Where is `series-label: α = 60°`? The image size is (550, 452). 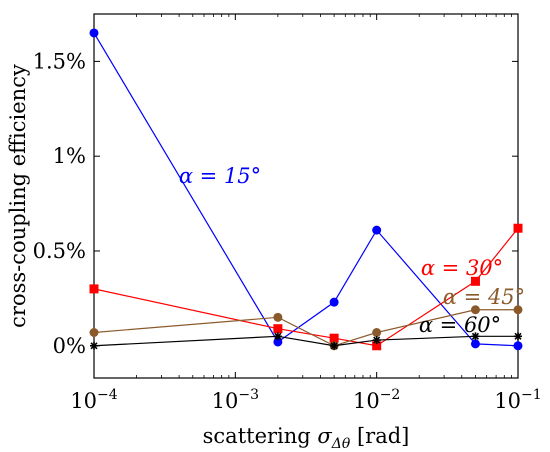
series-label: α = 60° is located at coordinates (460, 325).